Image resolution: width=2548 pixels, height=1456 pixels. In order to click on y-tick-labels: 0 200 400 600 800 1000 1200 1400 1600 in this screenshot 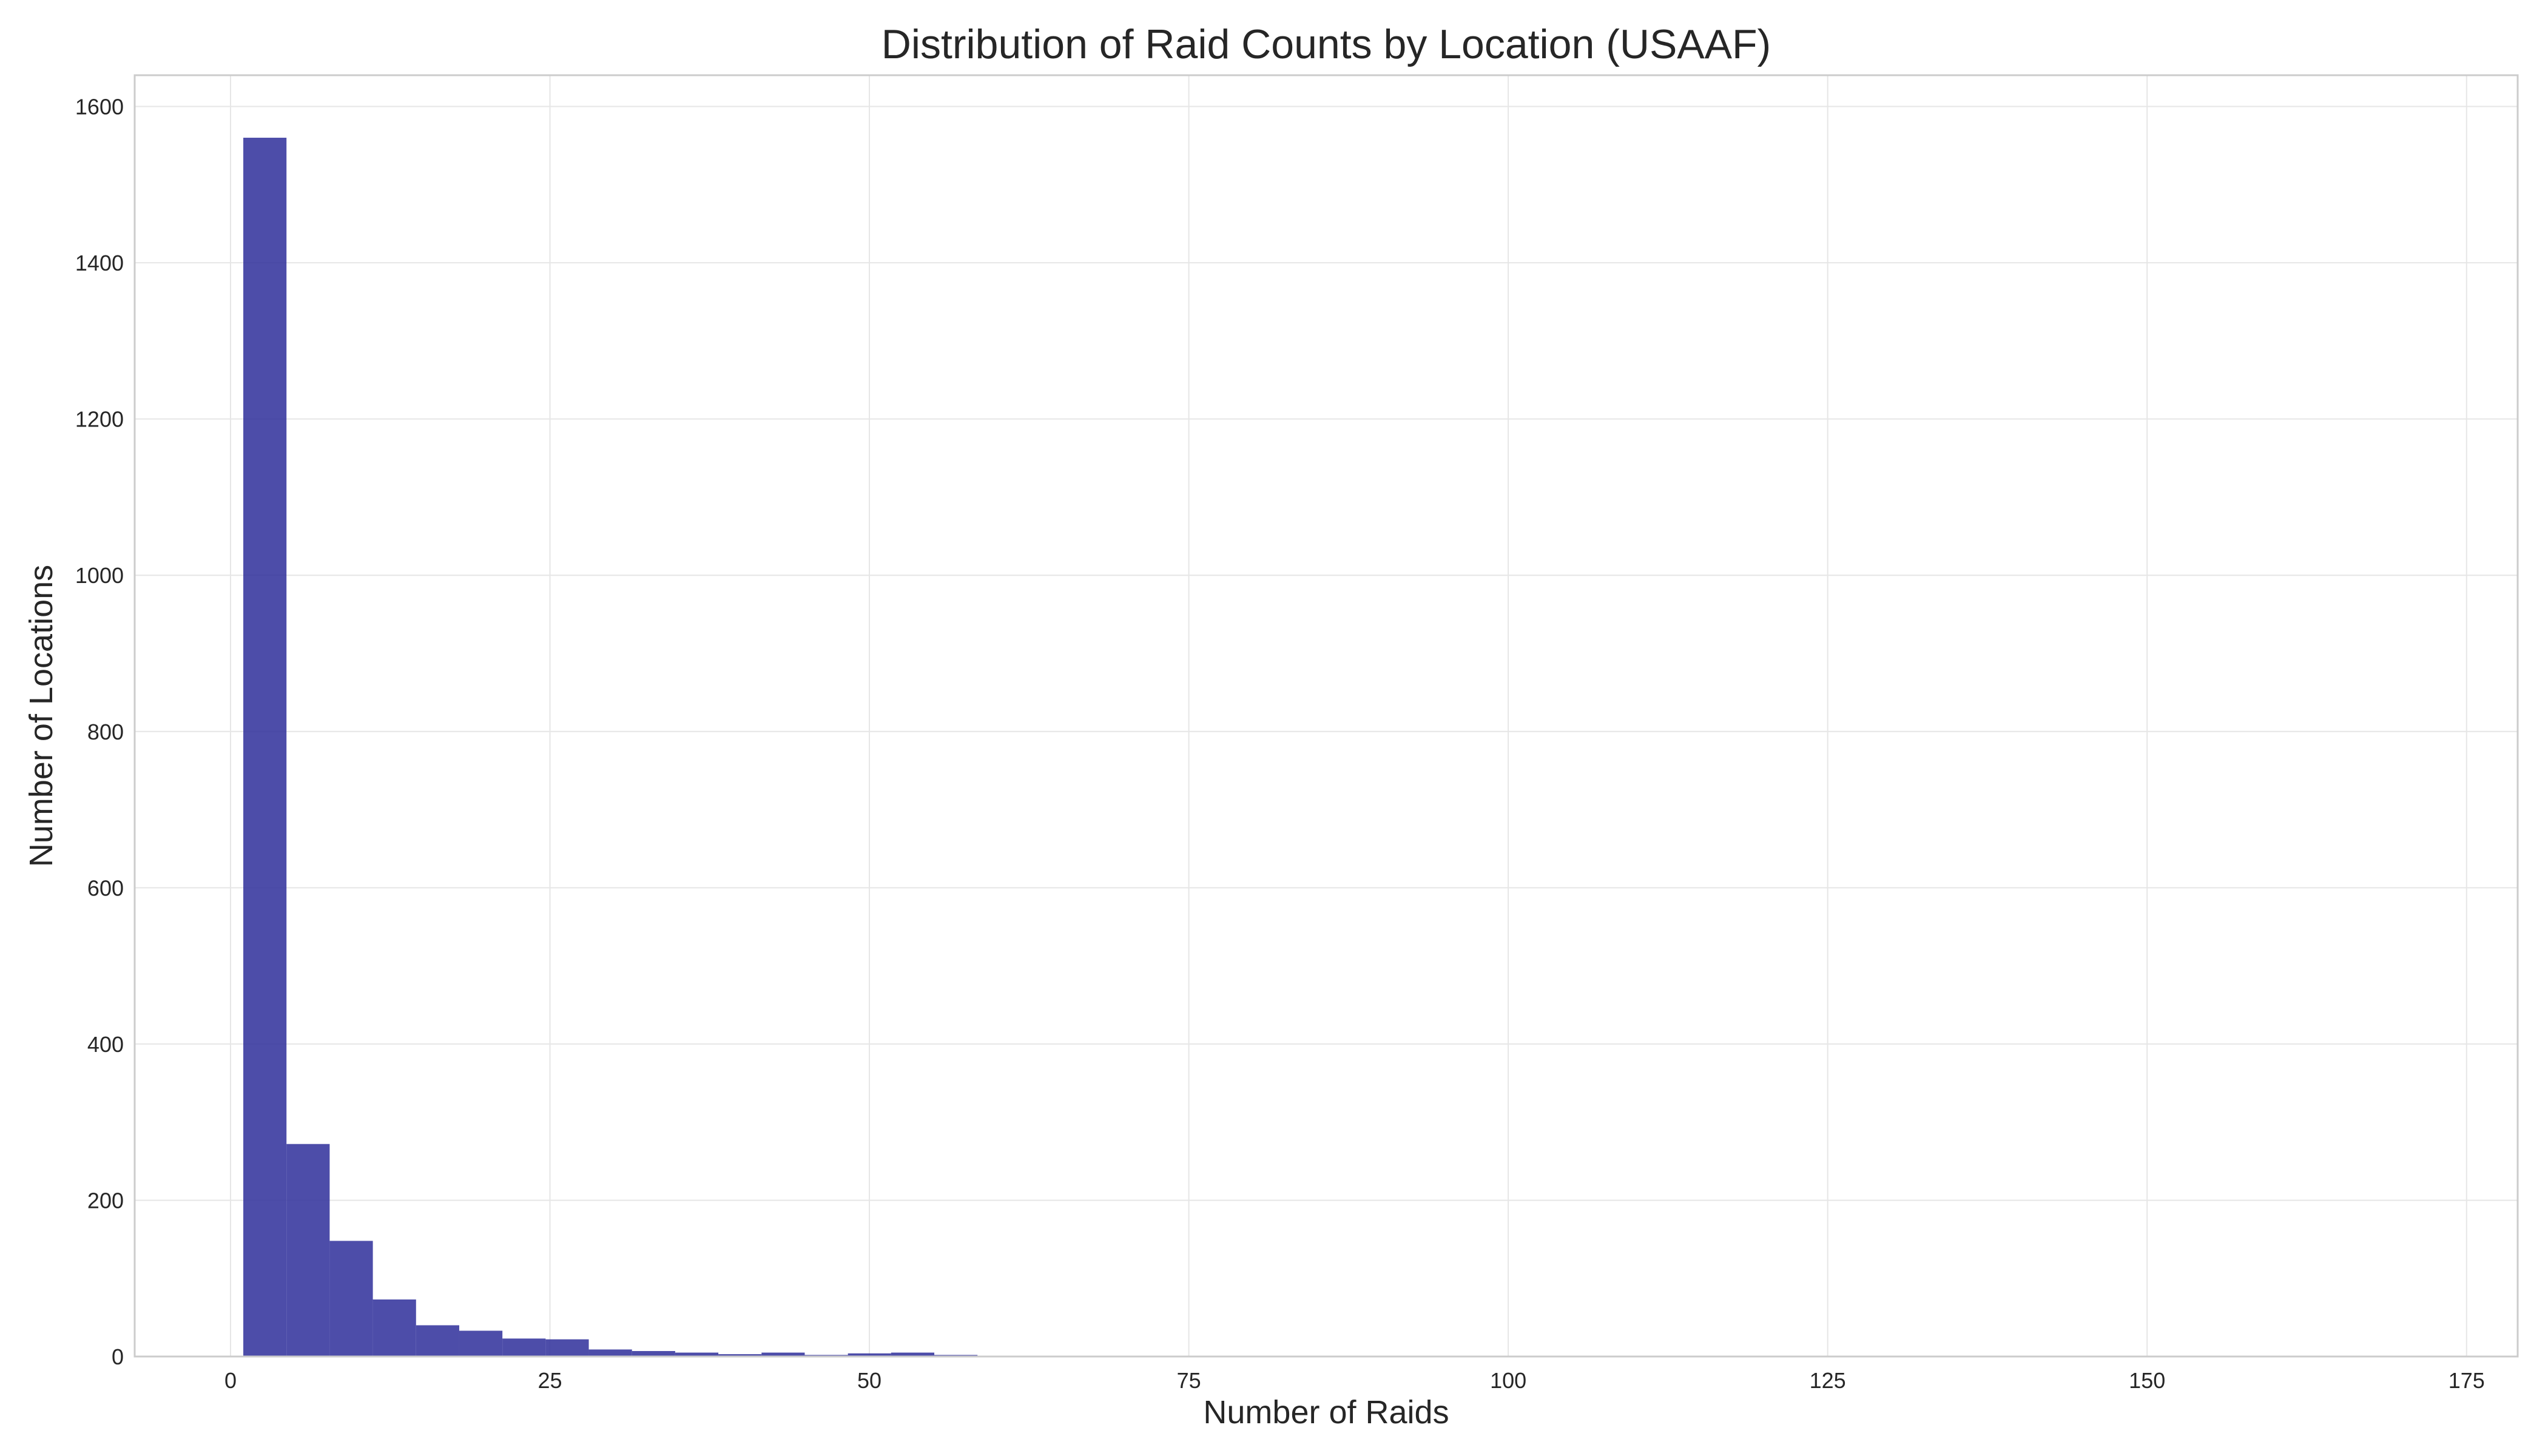, I will do `click(99, 732)`.